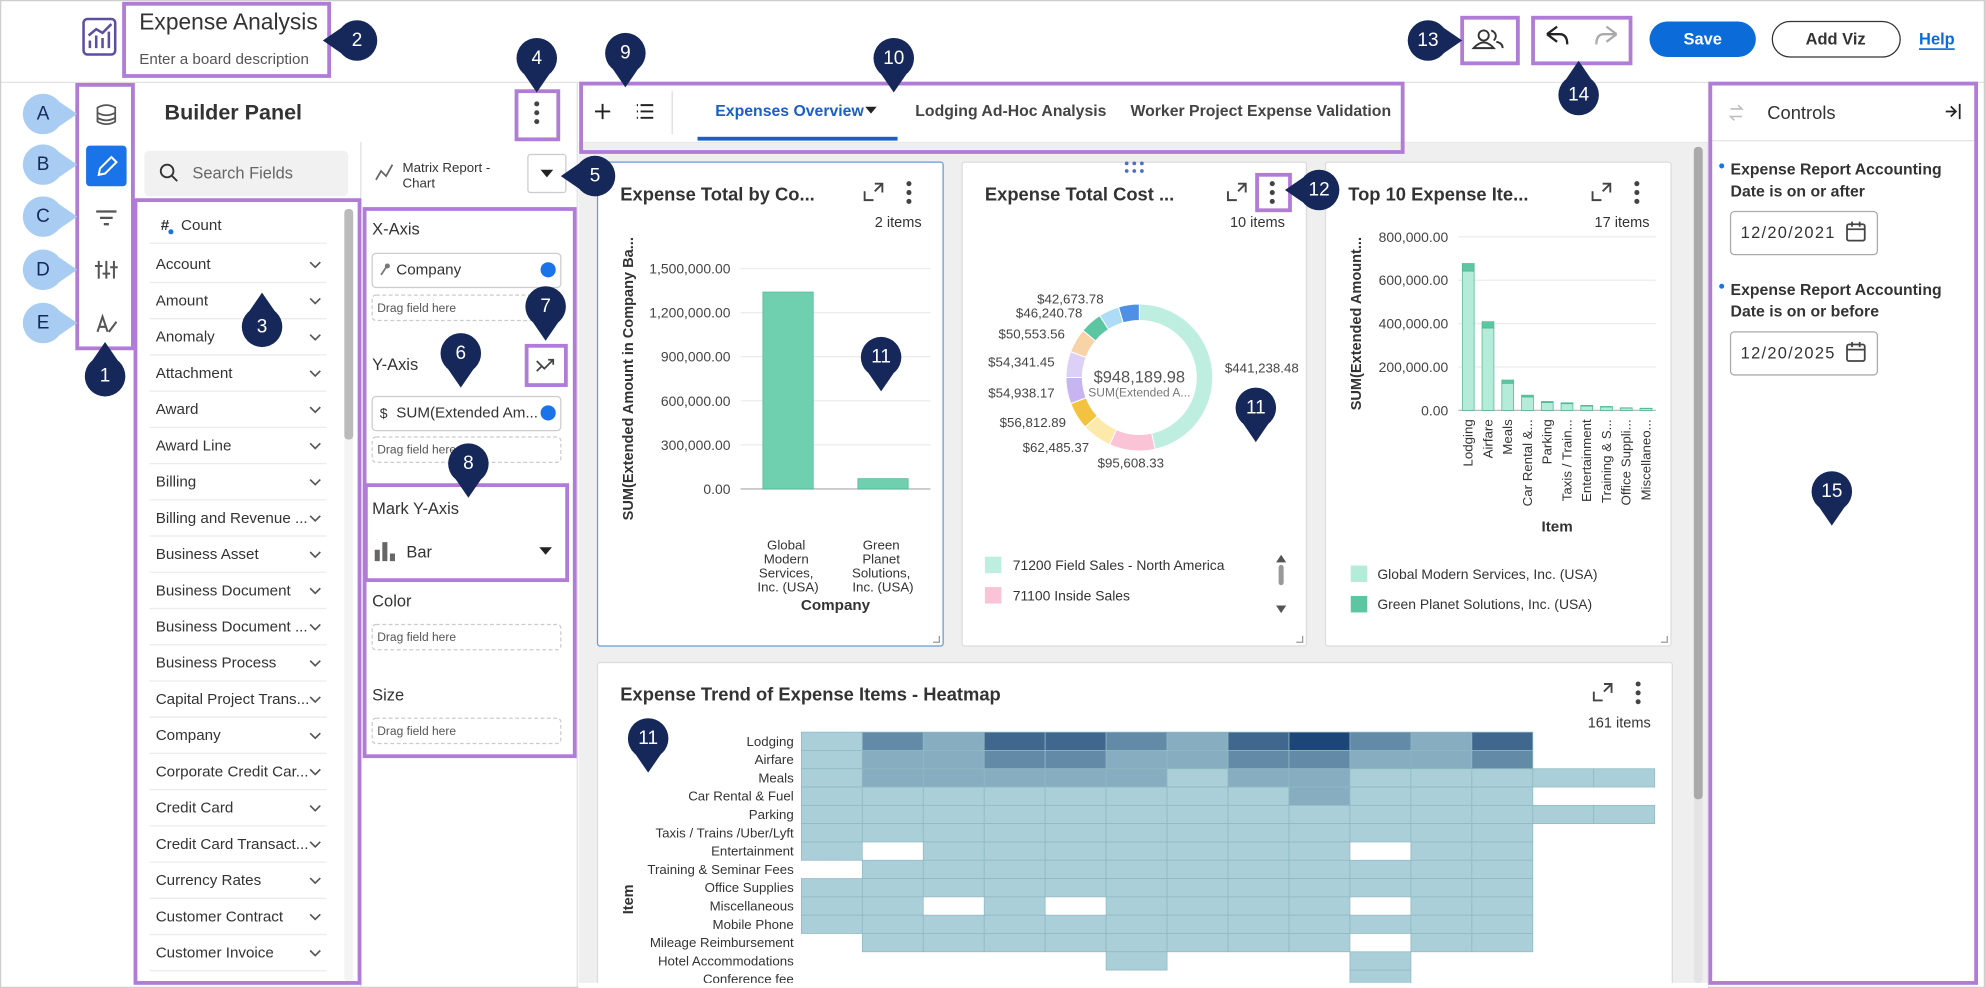  Describe the element at coordinates (1836, 39) in the screenshot. I see `add-viz-button` at that location.